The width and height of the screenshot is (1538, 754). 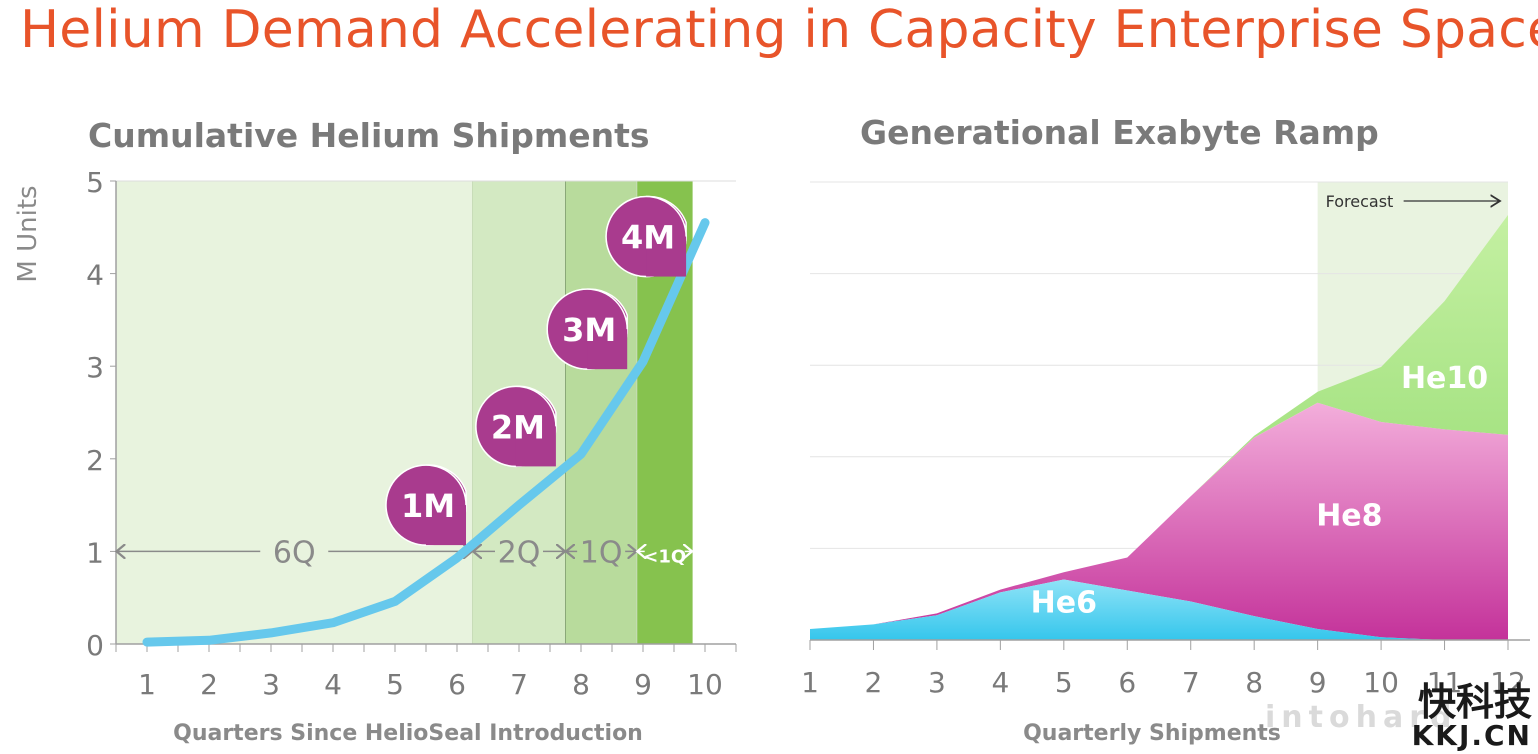 I want to click on milestone-marker: 2M, so click(x=516, y=426).